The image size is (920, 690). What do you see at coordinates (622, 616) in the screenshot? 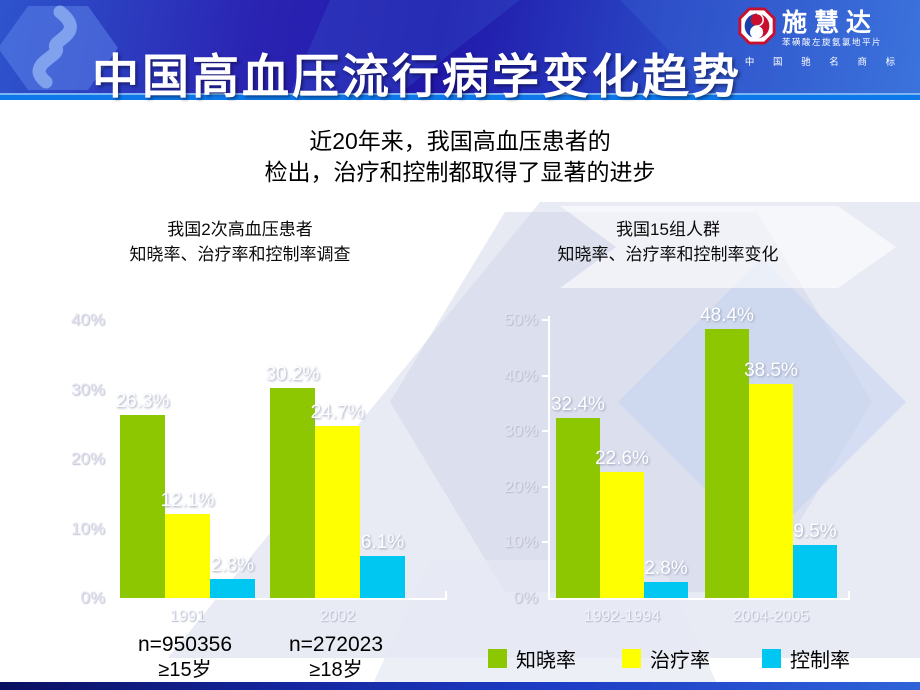
I see `x-category-label: 1992-1994` at bounding box center [622, 616].